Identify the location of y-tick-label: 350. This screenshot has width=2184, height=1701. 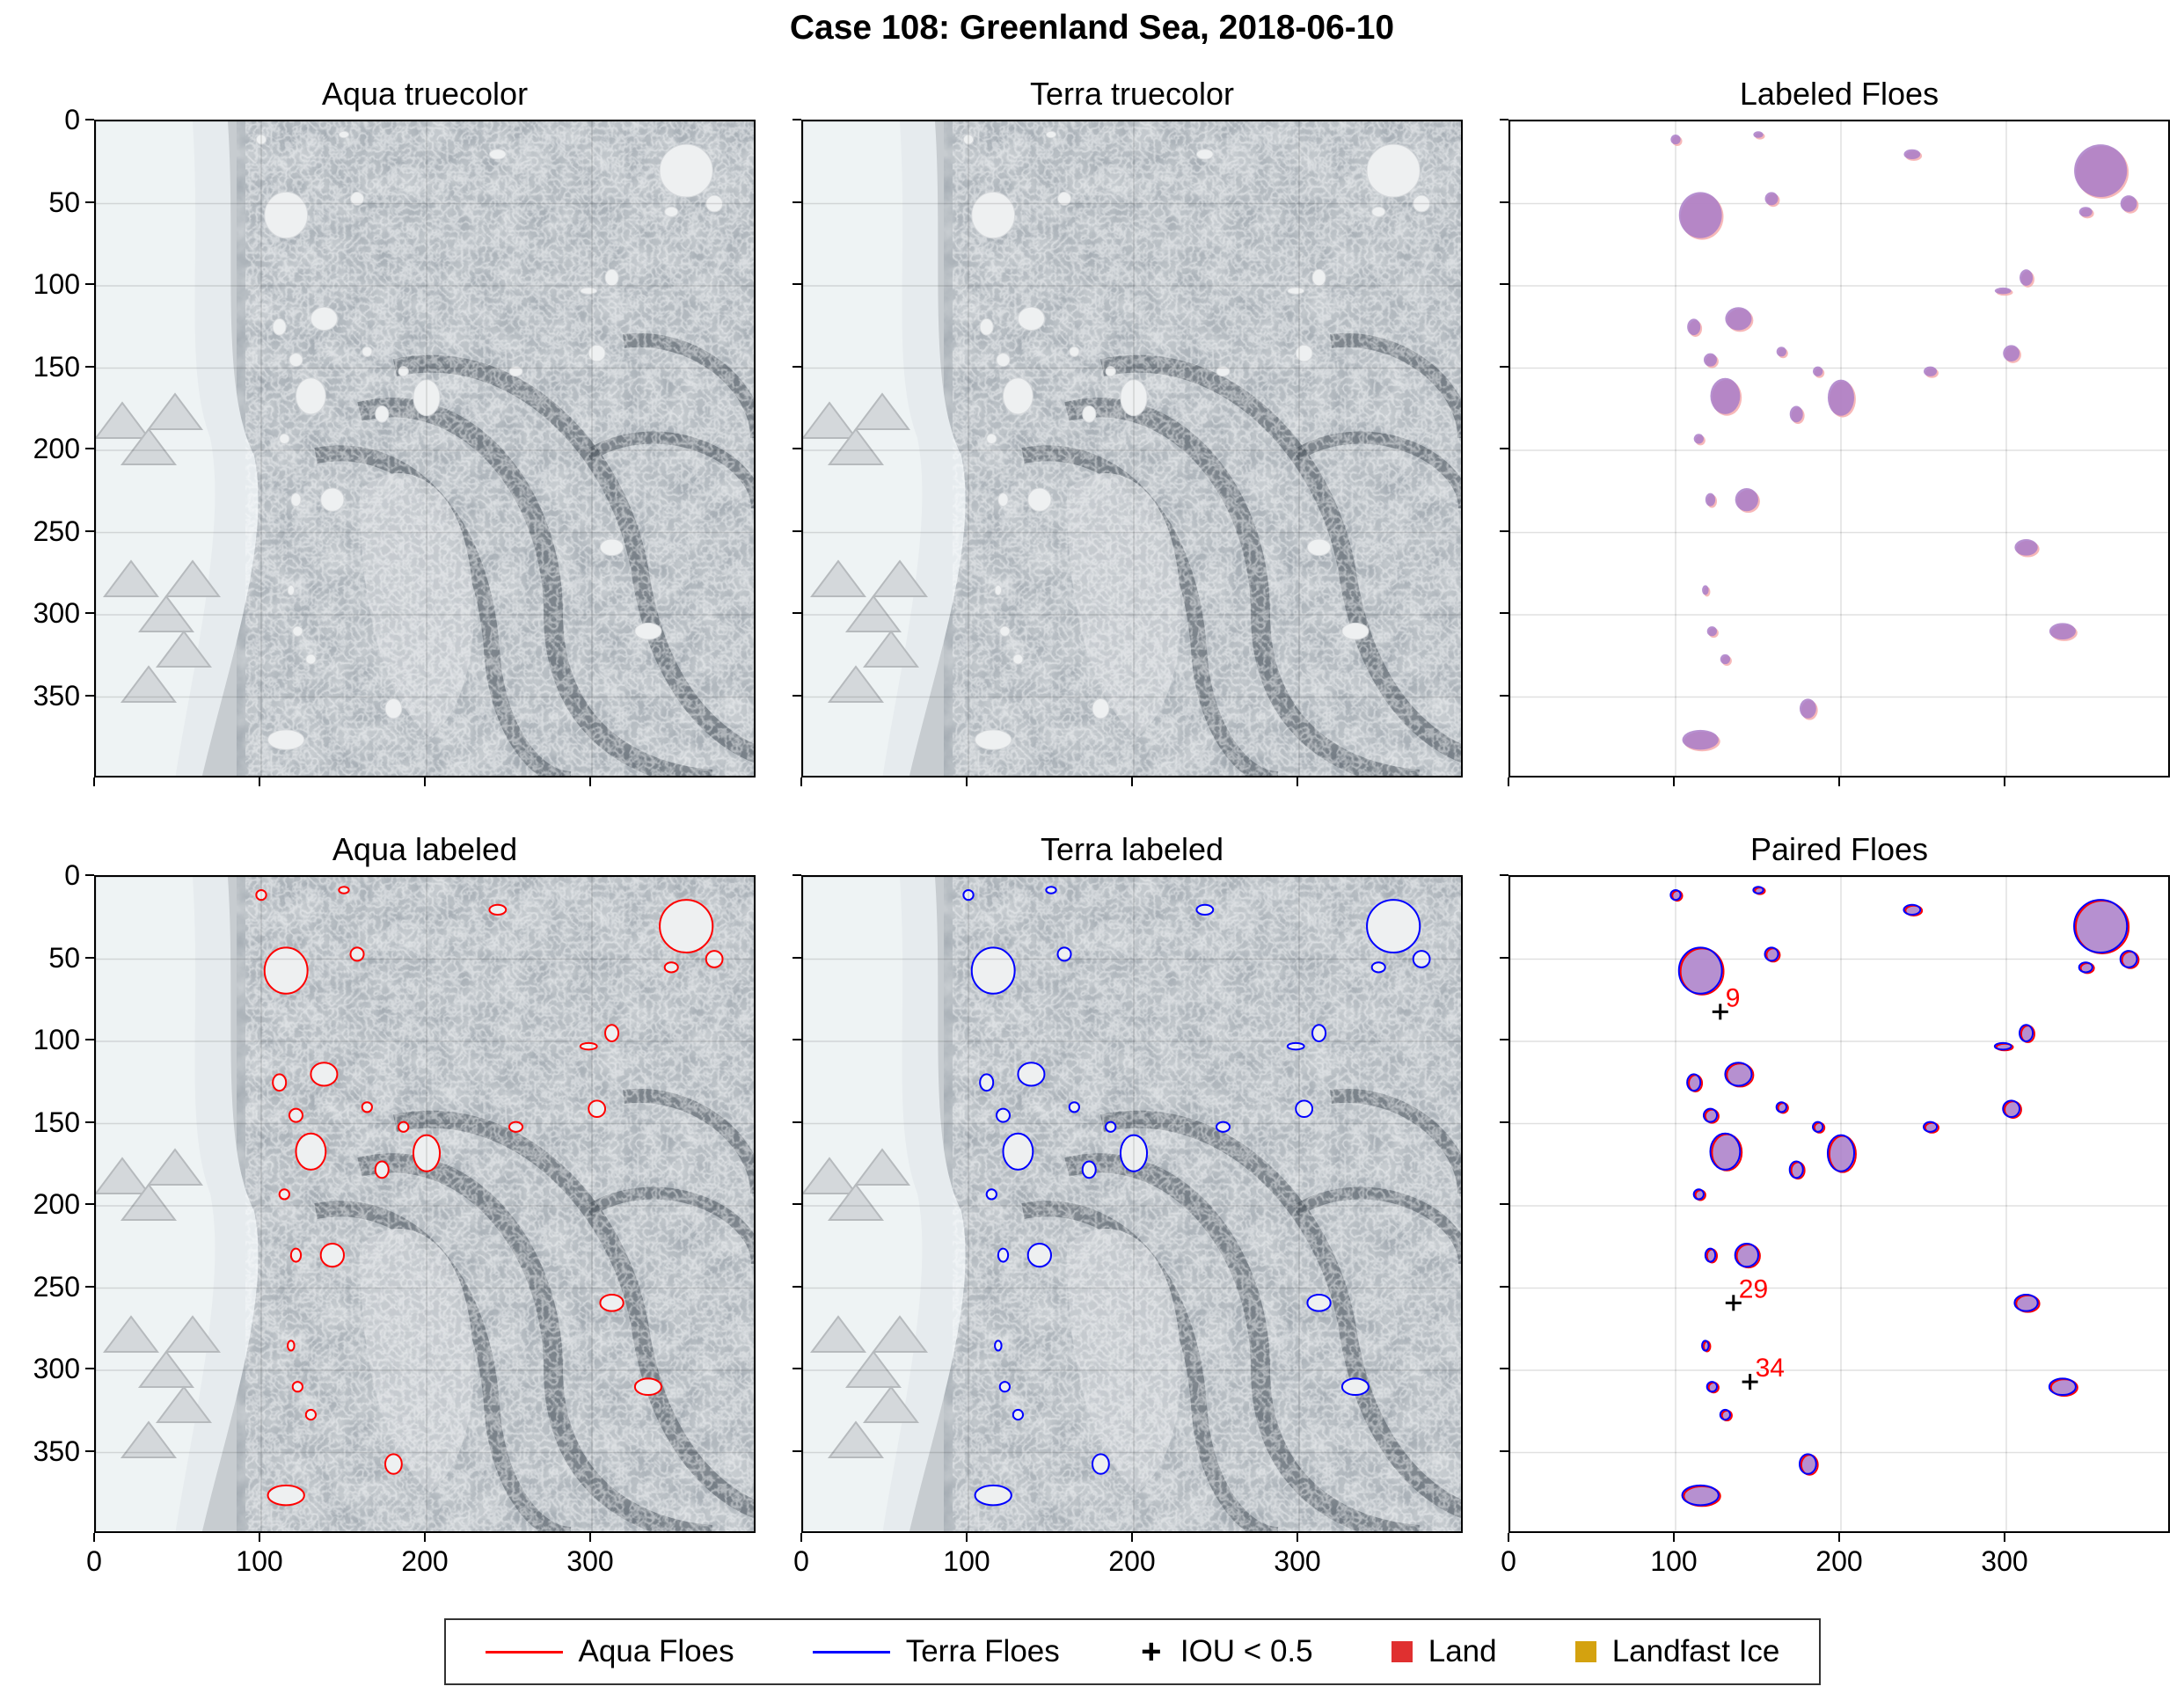
(57, 695).